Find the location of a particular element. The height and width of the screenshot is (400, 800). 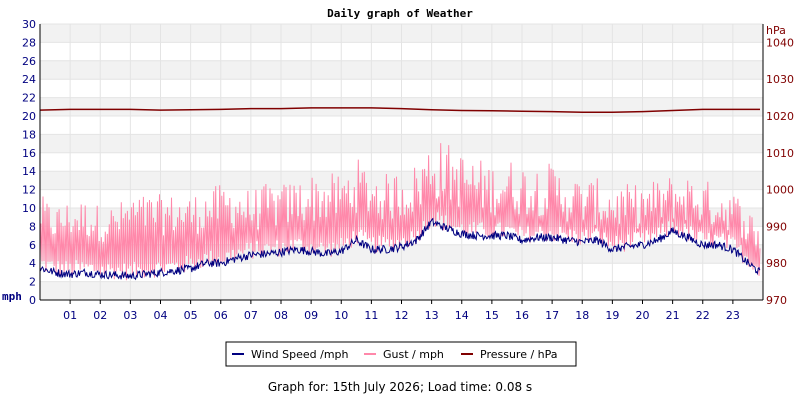

pressure-series is located at coordinates (399, 110).